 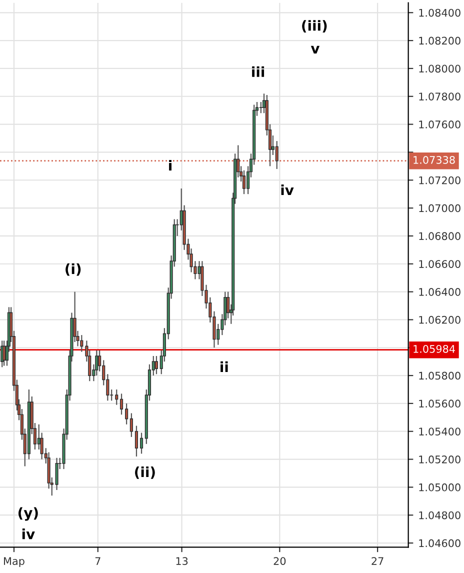 What do you see at coordinates (314, 26) in the screenshot?
I see `annotation: (iii)` at bounding box center [314, 26].